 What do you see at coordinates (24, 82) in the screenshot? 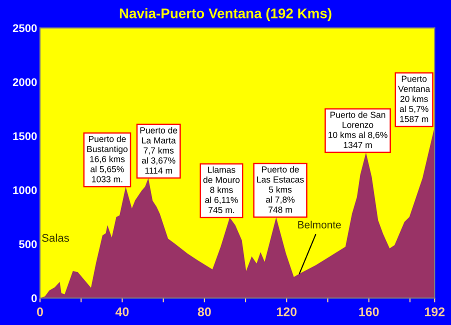
I see `y-tick-label: 2000` at bounding box center [24, 82].